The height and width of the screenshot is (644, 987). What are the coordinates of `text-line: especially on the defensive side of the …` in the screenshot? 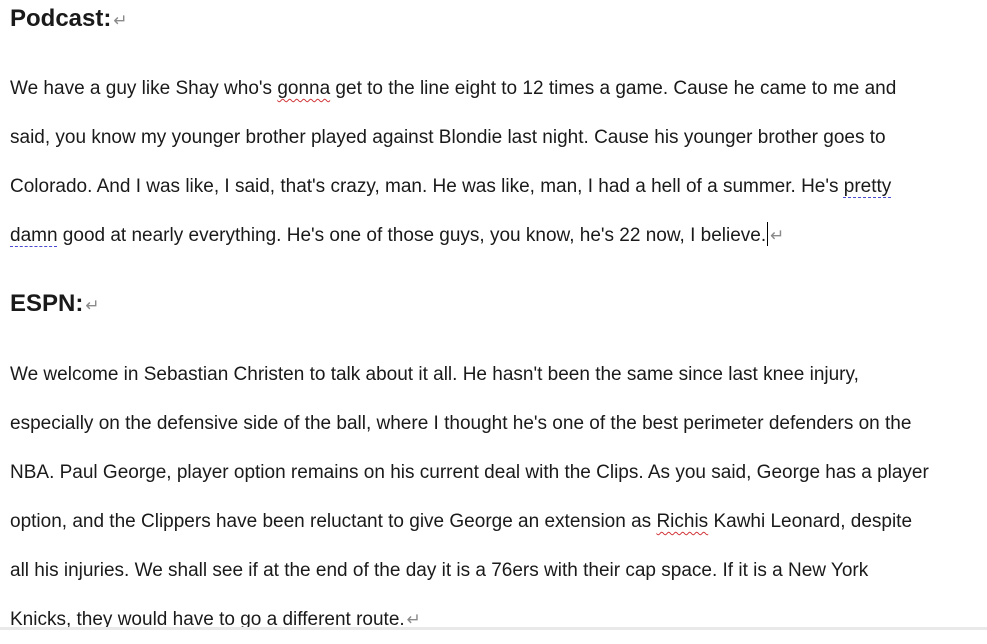 It's located at (497, 423).